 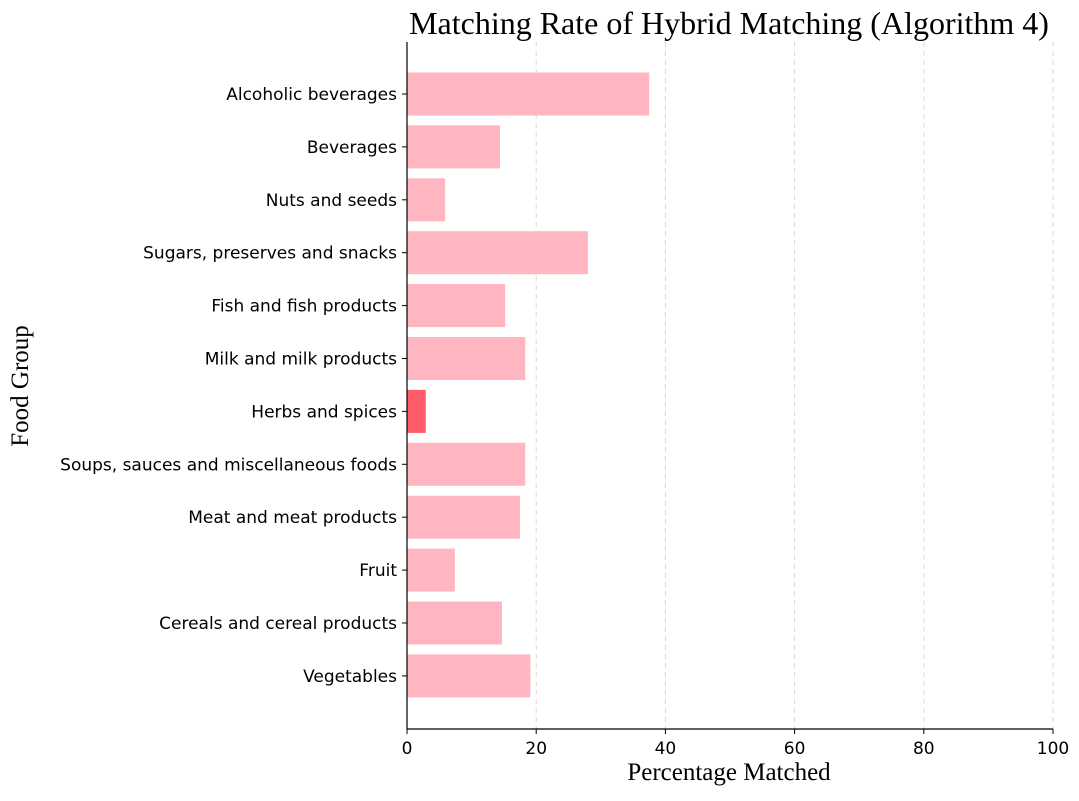 What do you see at coordinates (278, 624) in the screenshot?
I see `y-tick-label: Cereals and cereal products` at bounding box center [278, 624].